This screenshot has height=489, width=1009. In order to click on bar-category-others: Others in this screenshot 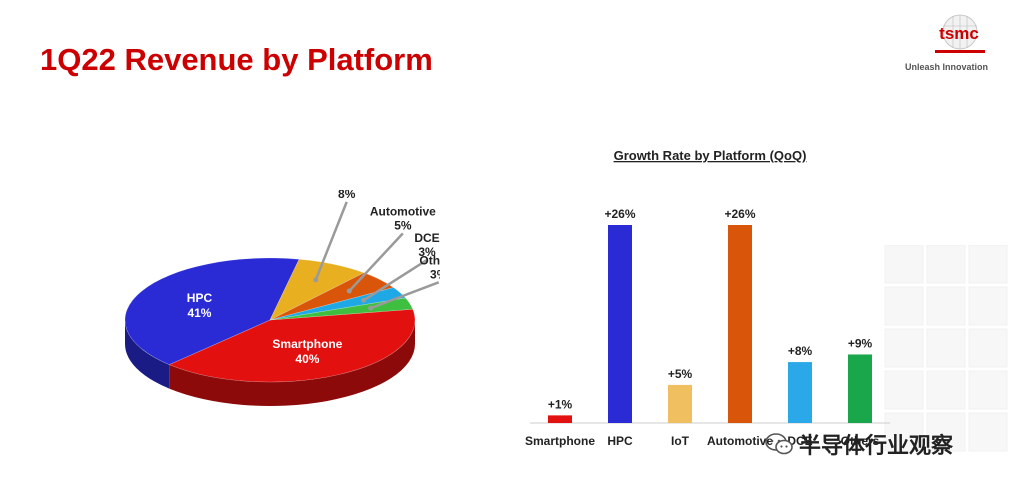, I will do `click(860, 441)`.